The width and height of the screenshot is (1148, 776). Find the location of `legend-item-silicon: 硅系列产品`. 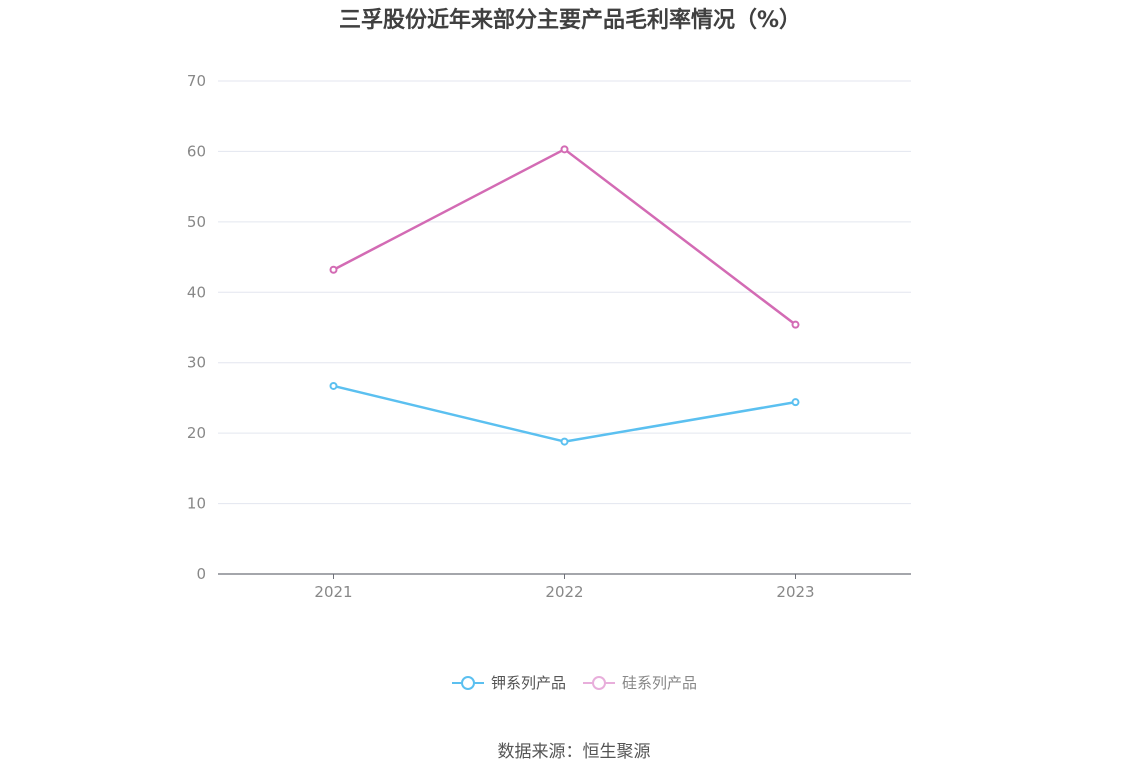

legend-item-silicon: 硅系列产品 is located at coordinates (639, 682).